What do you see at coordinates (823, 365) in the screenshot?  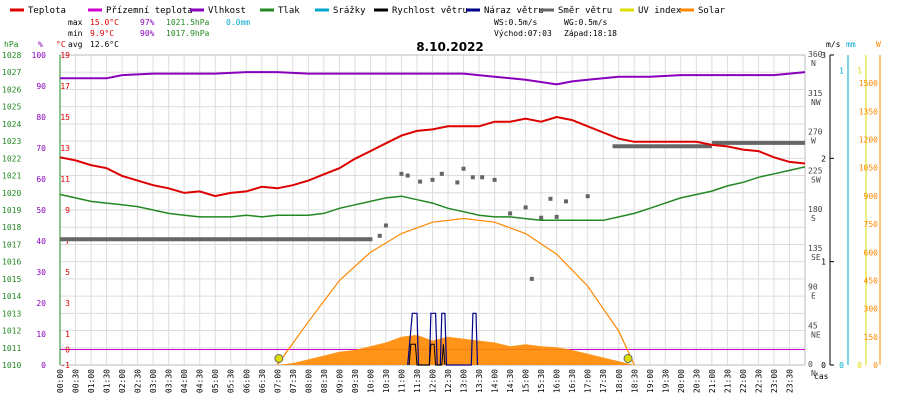 I see `wind-tick: 0` at bounding box center [823, 365].